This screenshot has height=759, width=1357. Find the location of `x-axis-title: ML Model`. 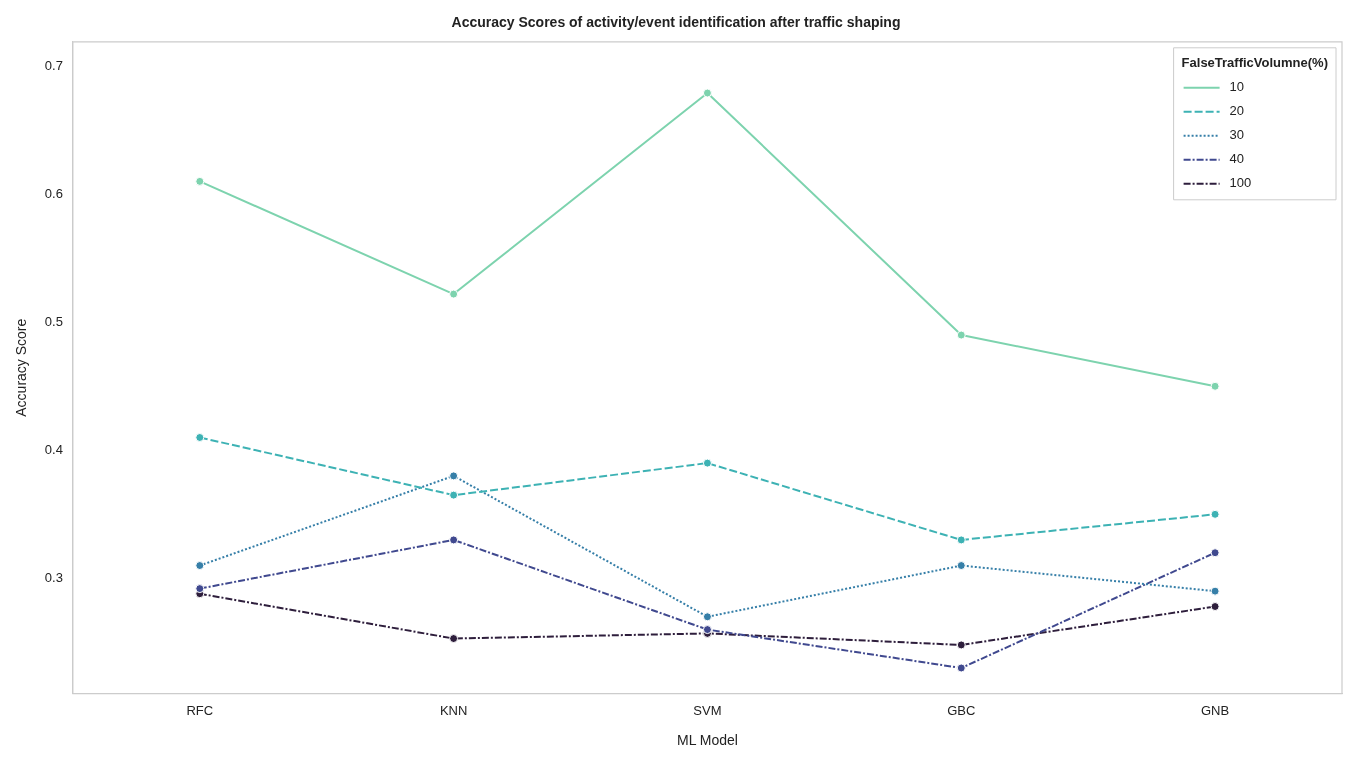

x-axis-title: ML Model is located at coordinates (707, 740).